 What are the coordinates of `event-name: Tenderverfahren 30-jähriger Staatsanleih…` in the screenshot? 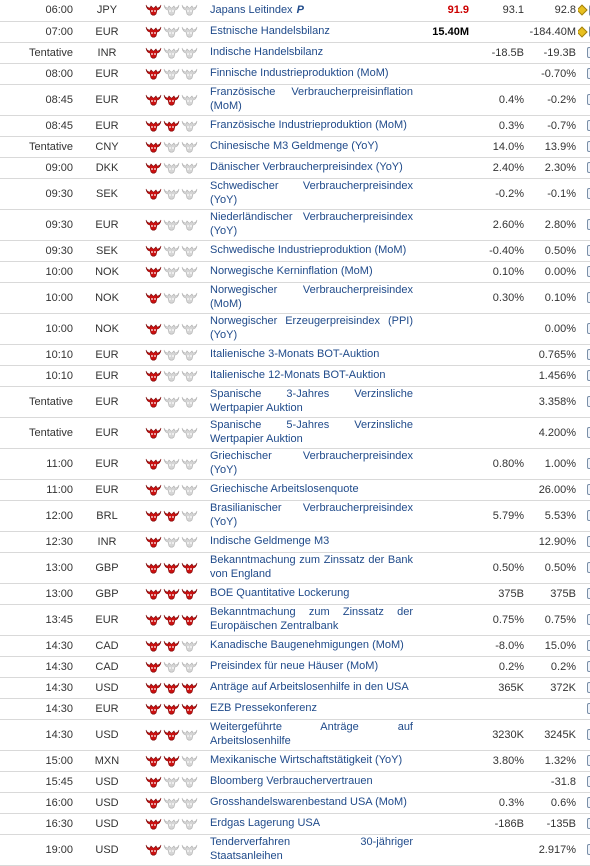 It's located at (311, 849).